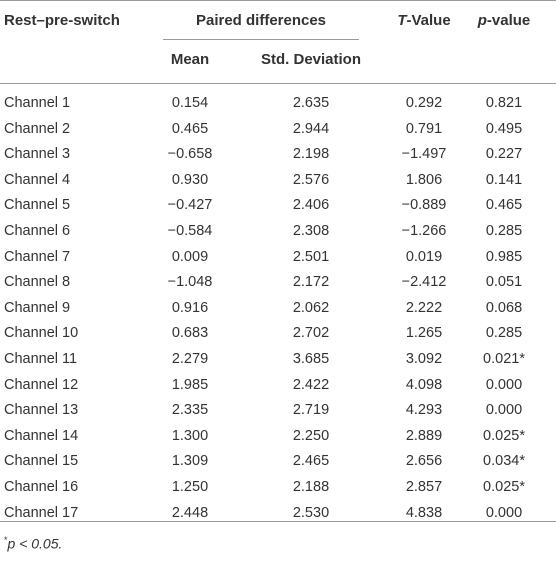  I want to click on header-rest-pre-switch: Rest–pre-switch, so click(62, 20).